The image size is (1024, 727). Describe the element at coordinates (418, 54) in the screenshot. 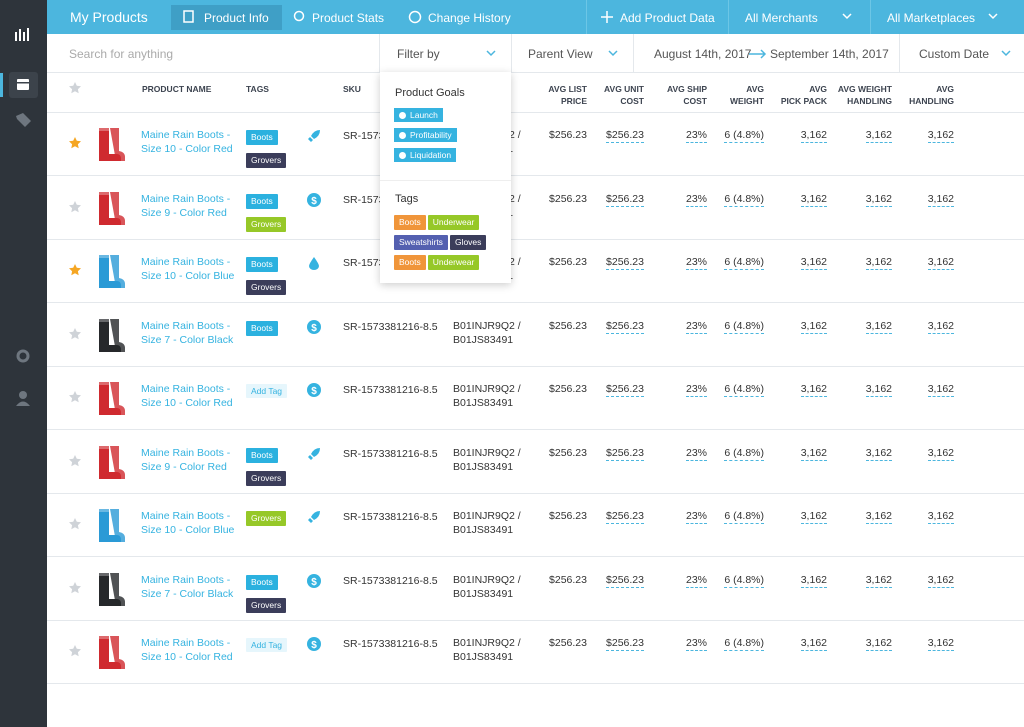

I see `filter-dropdown: Filter by` at that location.